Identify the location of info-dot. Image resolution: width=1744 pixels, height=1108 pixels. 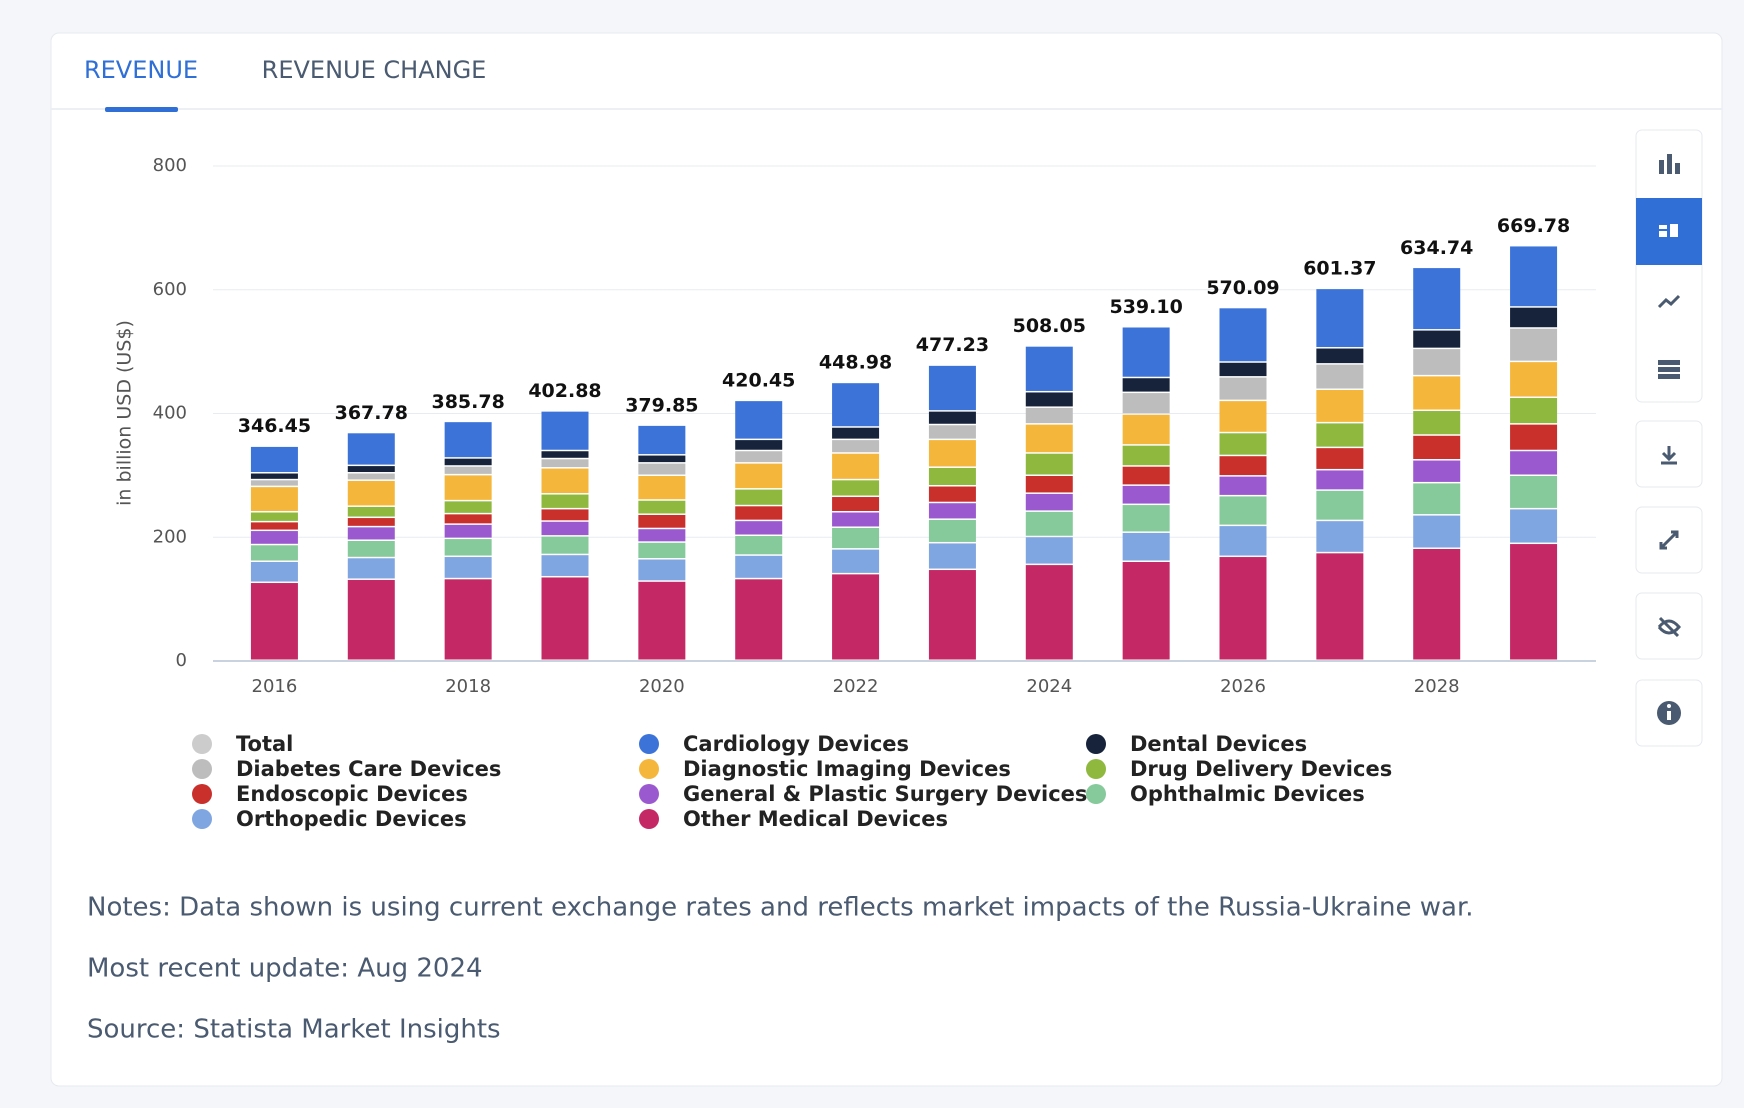
(1669, 706).